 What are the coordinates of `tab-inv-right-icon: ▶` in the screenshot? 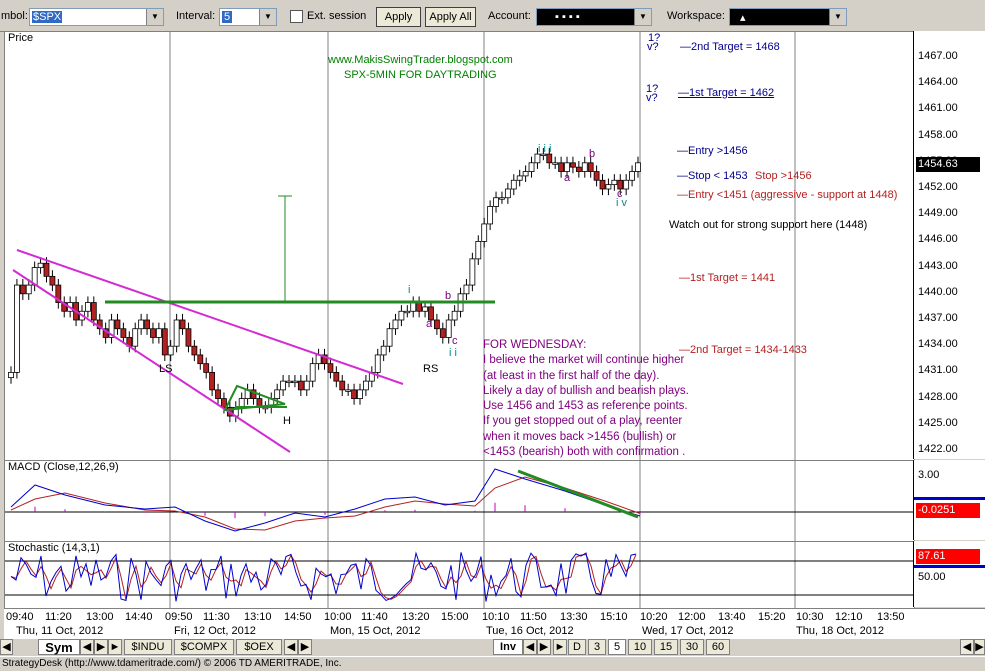 It's located at (544, 647).